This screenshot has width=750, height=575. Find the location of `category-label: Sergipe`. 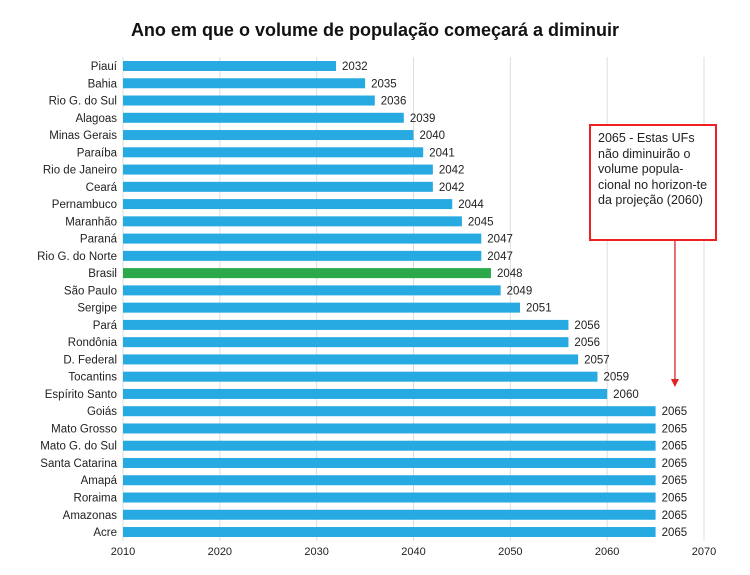

category-label: Sergipe is located at coordinates (97, 309).